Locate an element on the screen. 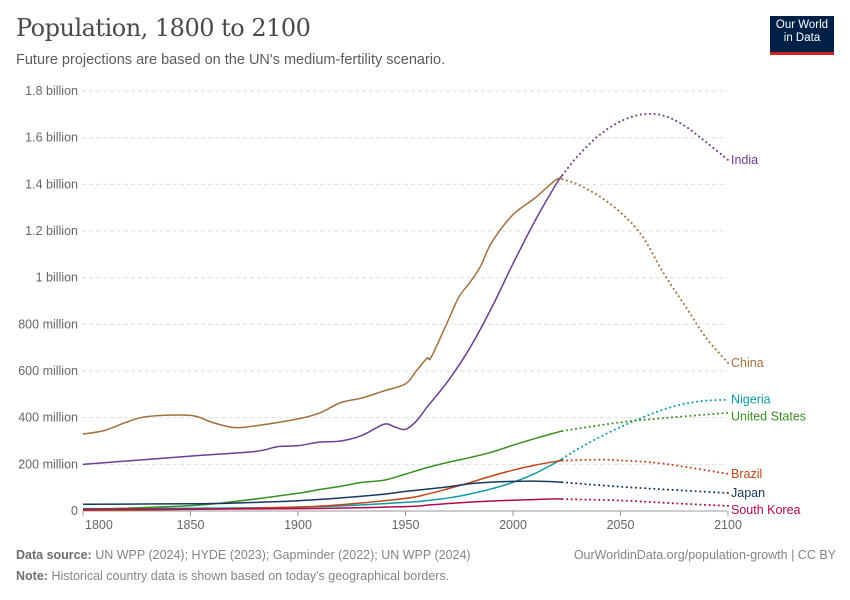 This screenshot has height=600, width=850. series-nigeria is located at coordinates (405, 454).